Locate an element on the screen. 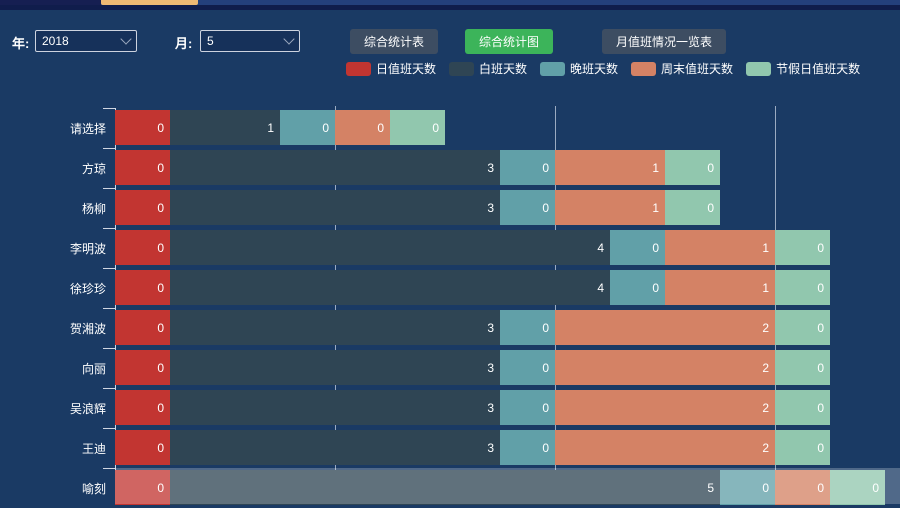  legend-item: 周末值班天数 is located at coordinates (682, 68).